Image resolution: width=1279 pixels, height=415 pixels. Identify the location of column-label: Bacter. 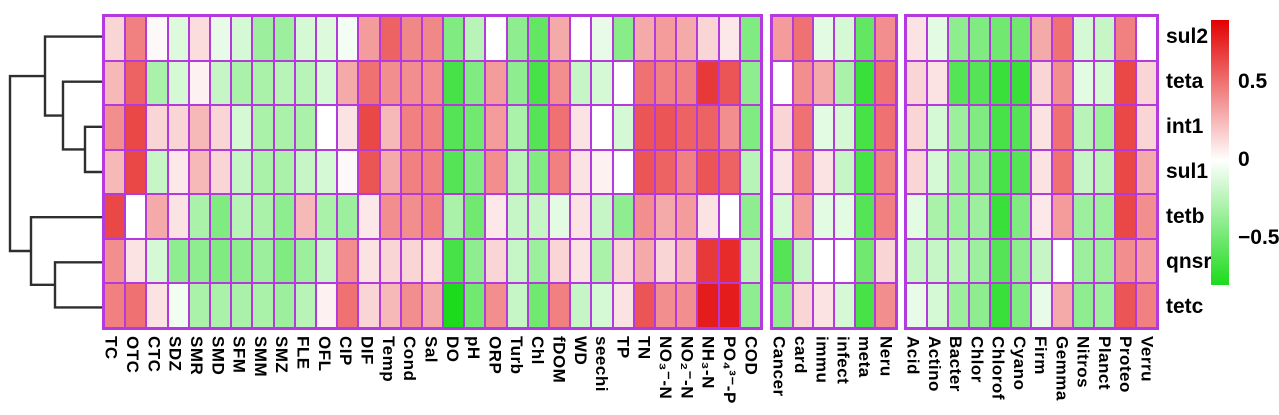
(956, 364).